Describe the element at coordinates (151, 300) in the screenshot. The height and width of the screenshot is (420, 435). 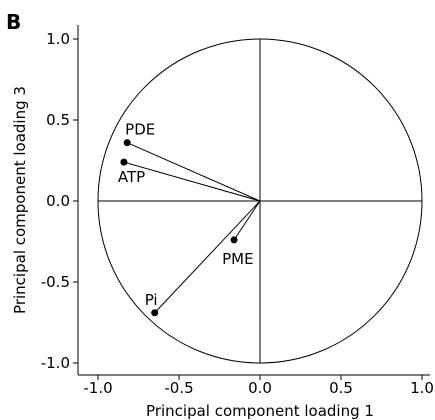
I see `point-label: Pi` at that location.